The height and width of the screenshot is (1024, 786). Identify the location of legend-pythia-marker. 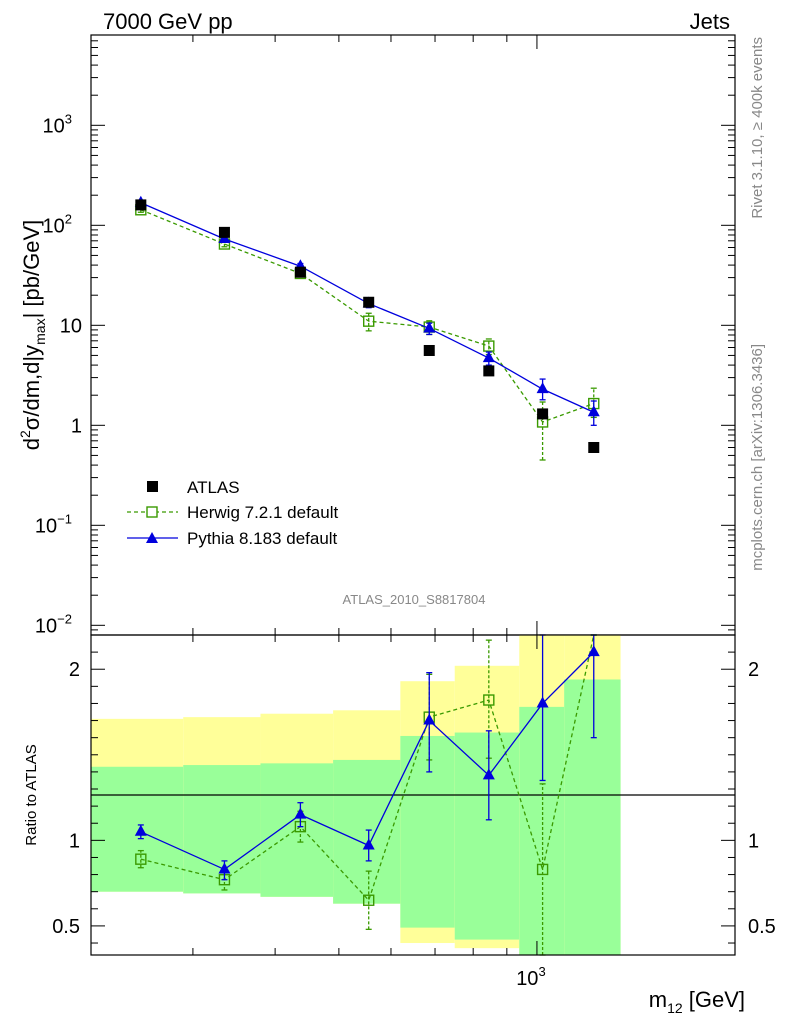
(152, 537).